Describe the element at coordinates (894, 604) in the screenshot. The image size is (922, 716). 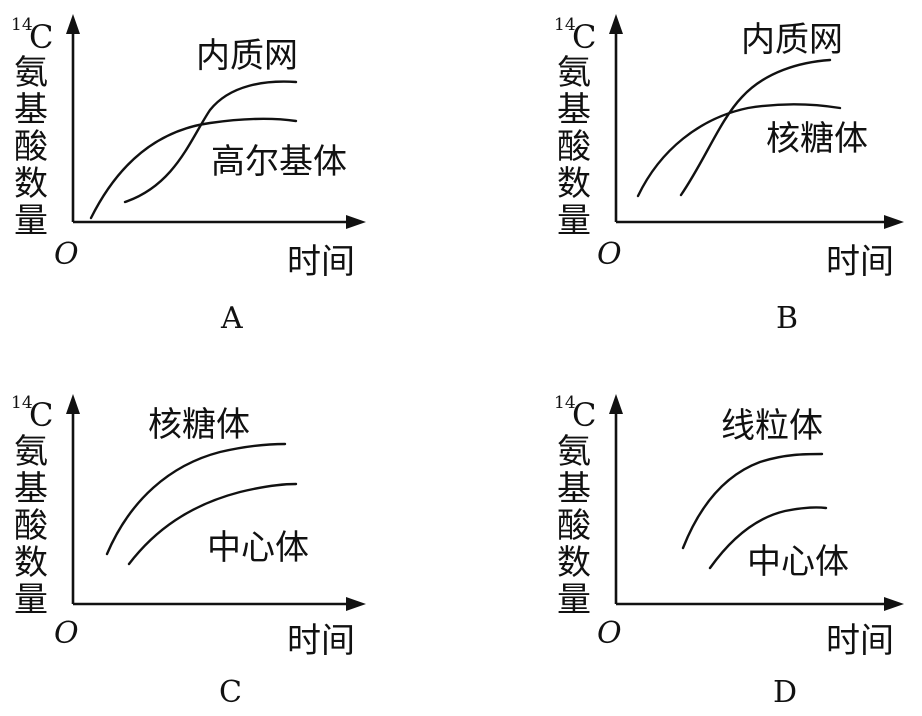
I see `panel-d-x-arrow` at that location.